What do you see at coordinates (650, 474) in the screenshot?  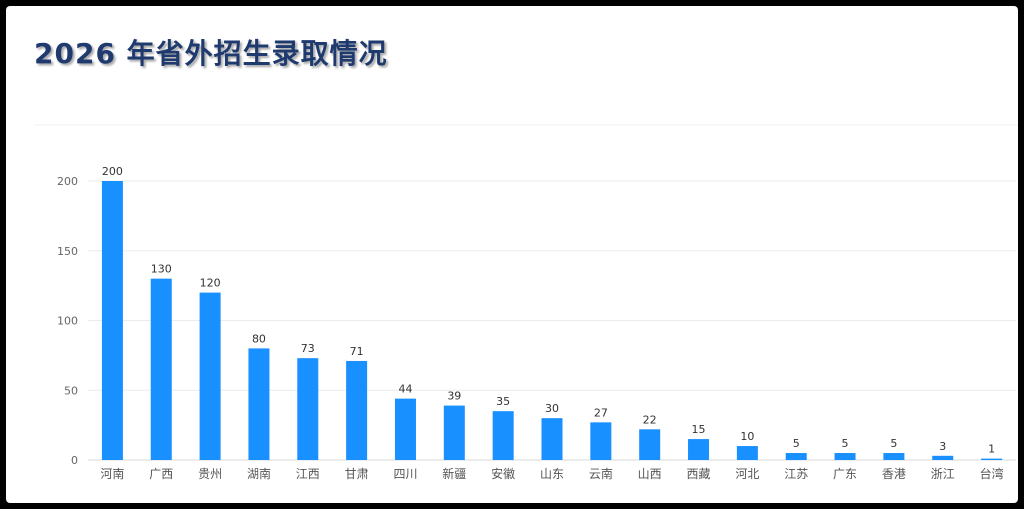 I see `x-tick-label: 山西` at bounding box center [650, 474].